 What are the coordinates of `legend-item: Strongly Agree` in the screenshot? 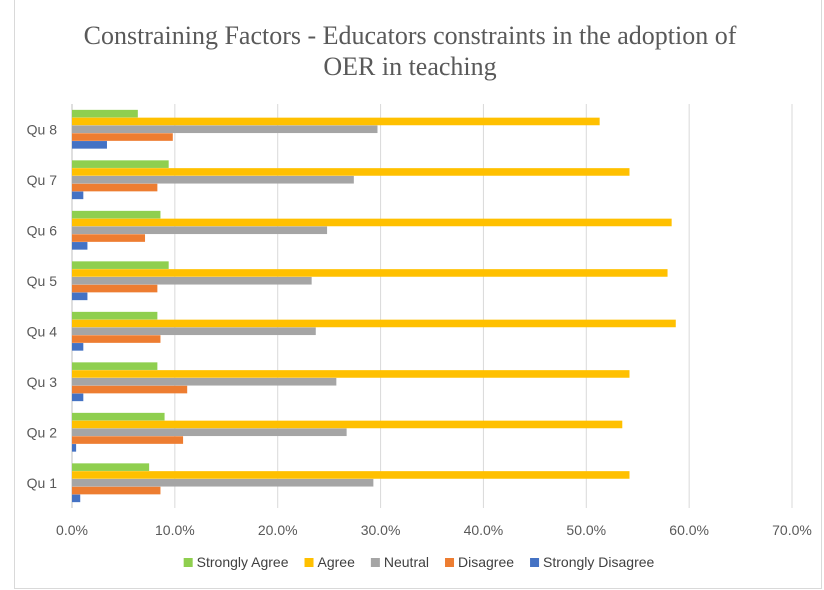 It's located at (236, 562).